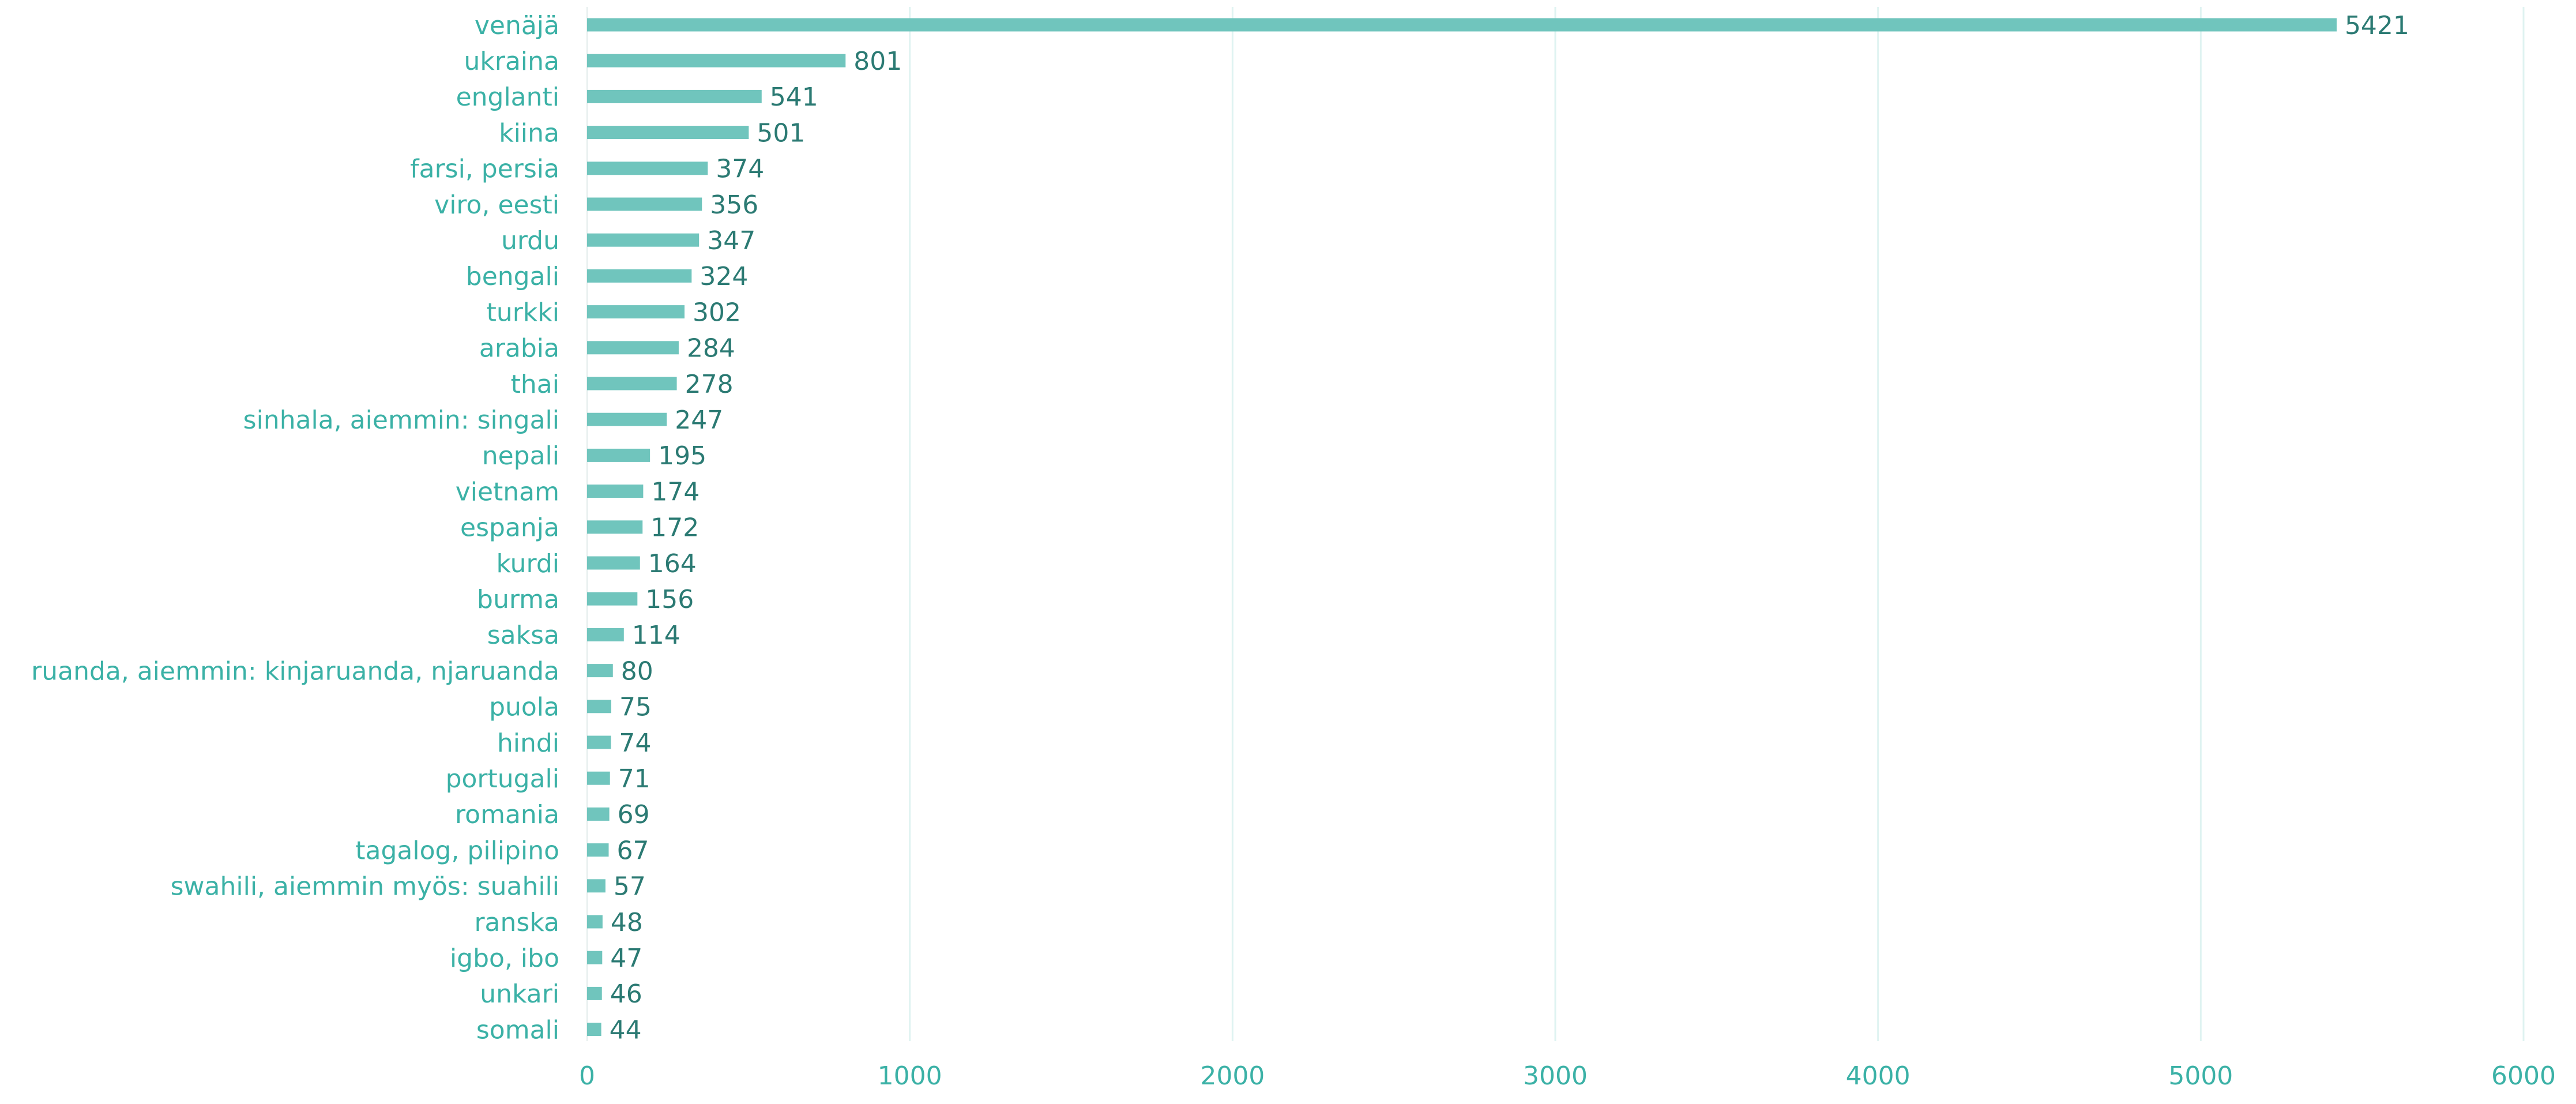  Describe the element at coordinates (523, 313) in the screenshot. I see `category-label: turkki` at that location.